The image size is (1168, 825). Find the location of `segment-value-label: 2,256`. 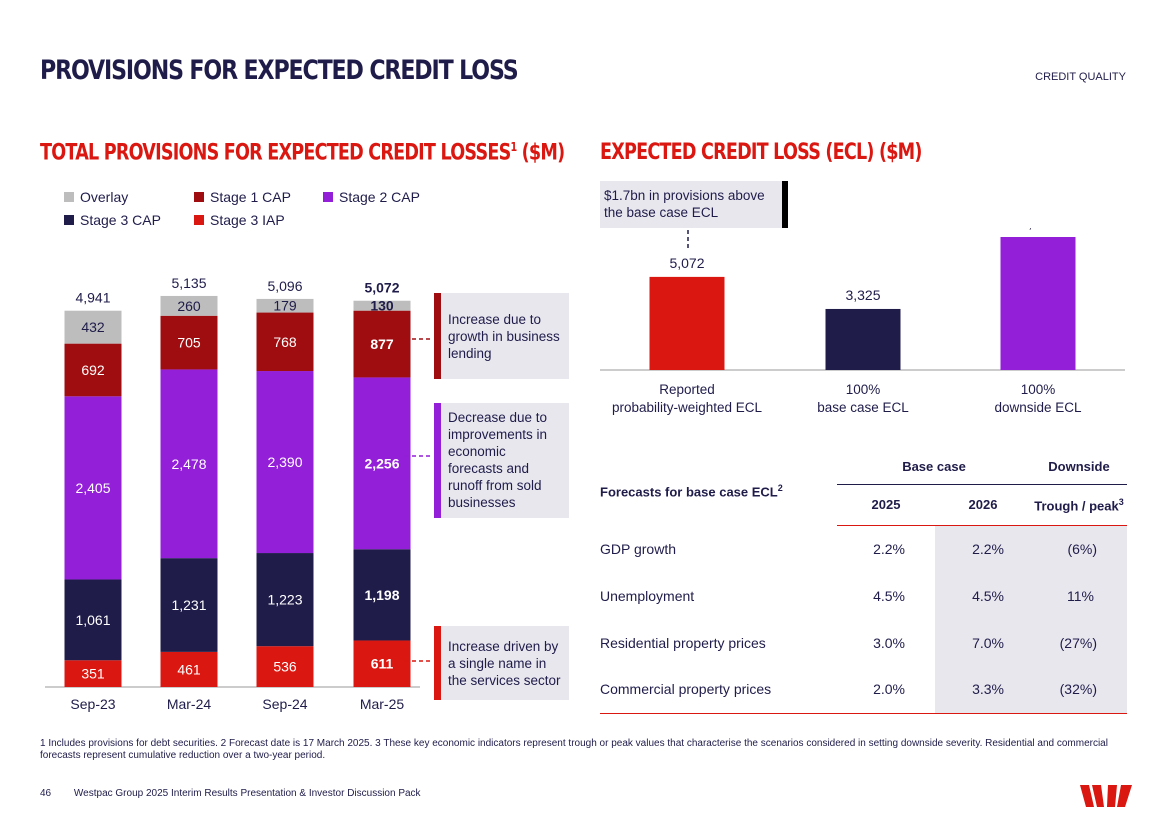

segment-value-label: 2,256 is located at coordinates (381, 463).